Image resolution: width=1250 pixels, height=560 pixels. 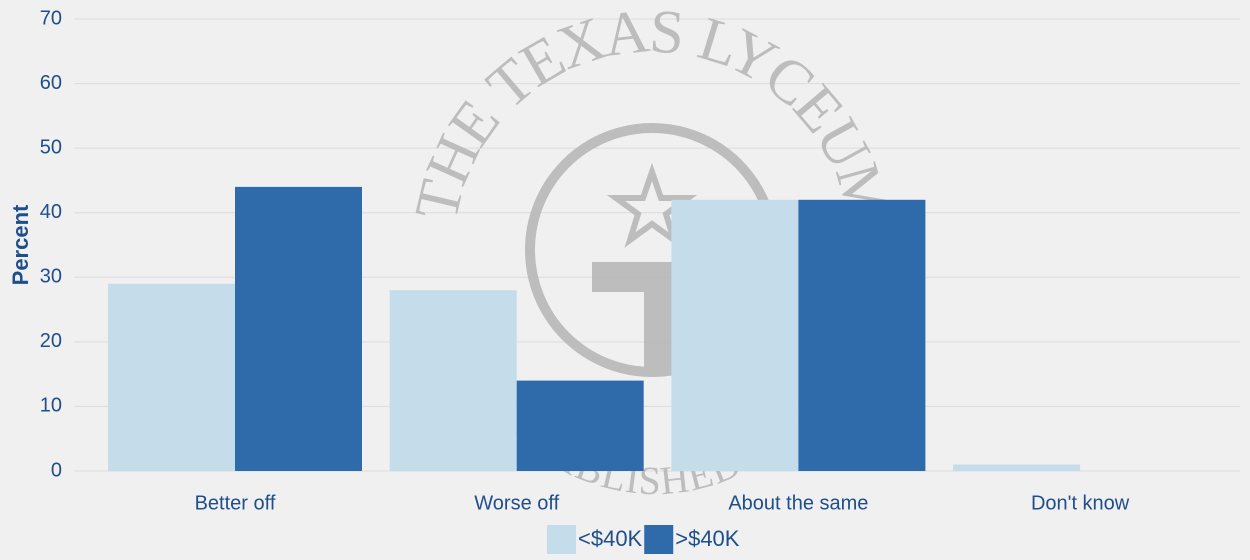 What do you see at coordinates (516, 503) in the screenshot?
I see `x-tick-label: Worse off` at bounding box center [516, 503].